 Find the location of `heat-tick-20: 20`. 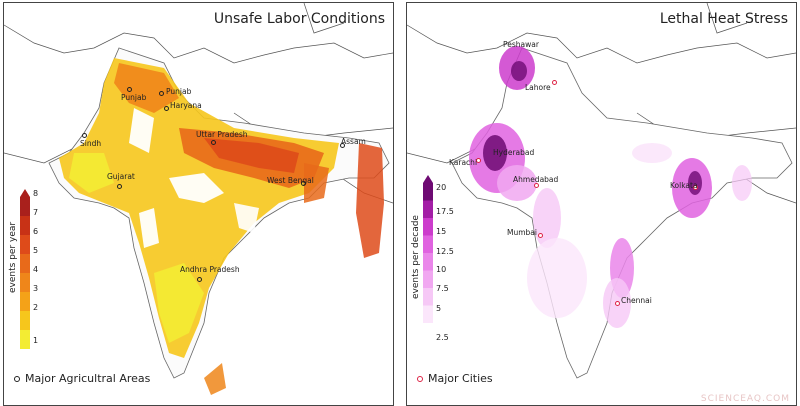

heat-tick-20: 20 is located at coordinates (441, 187).